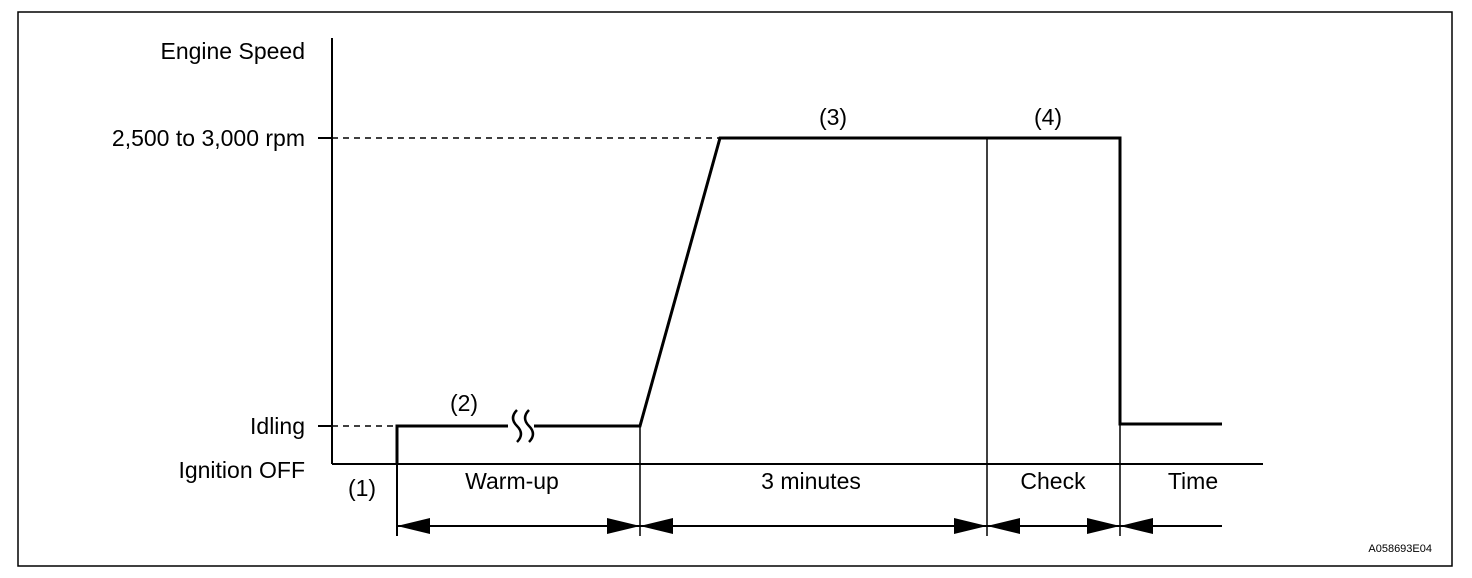 The image size is (1472, 578). What do you see at coordinates (464, 403) in the screenshot?
I see `step-label: (2)` at bounding box center [464, 403].